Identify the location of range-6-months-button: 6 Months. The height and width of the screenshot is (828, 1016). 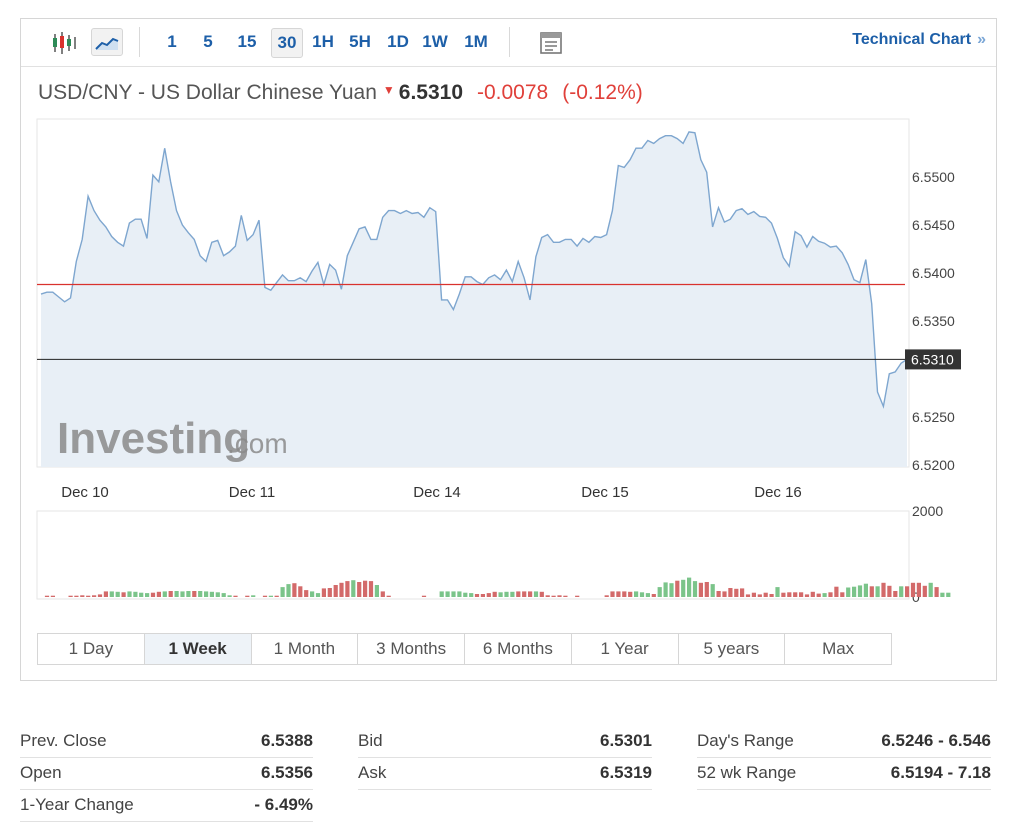
(518, 649).